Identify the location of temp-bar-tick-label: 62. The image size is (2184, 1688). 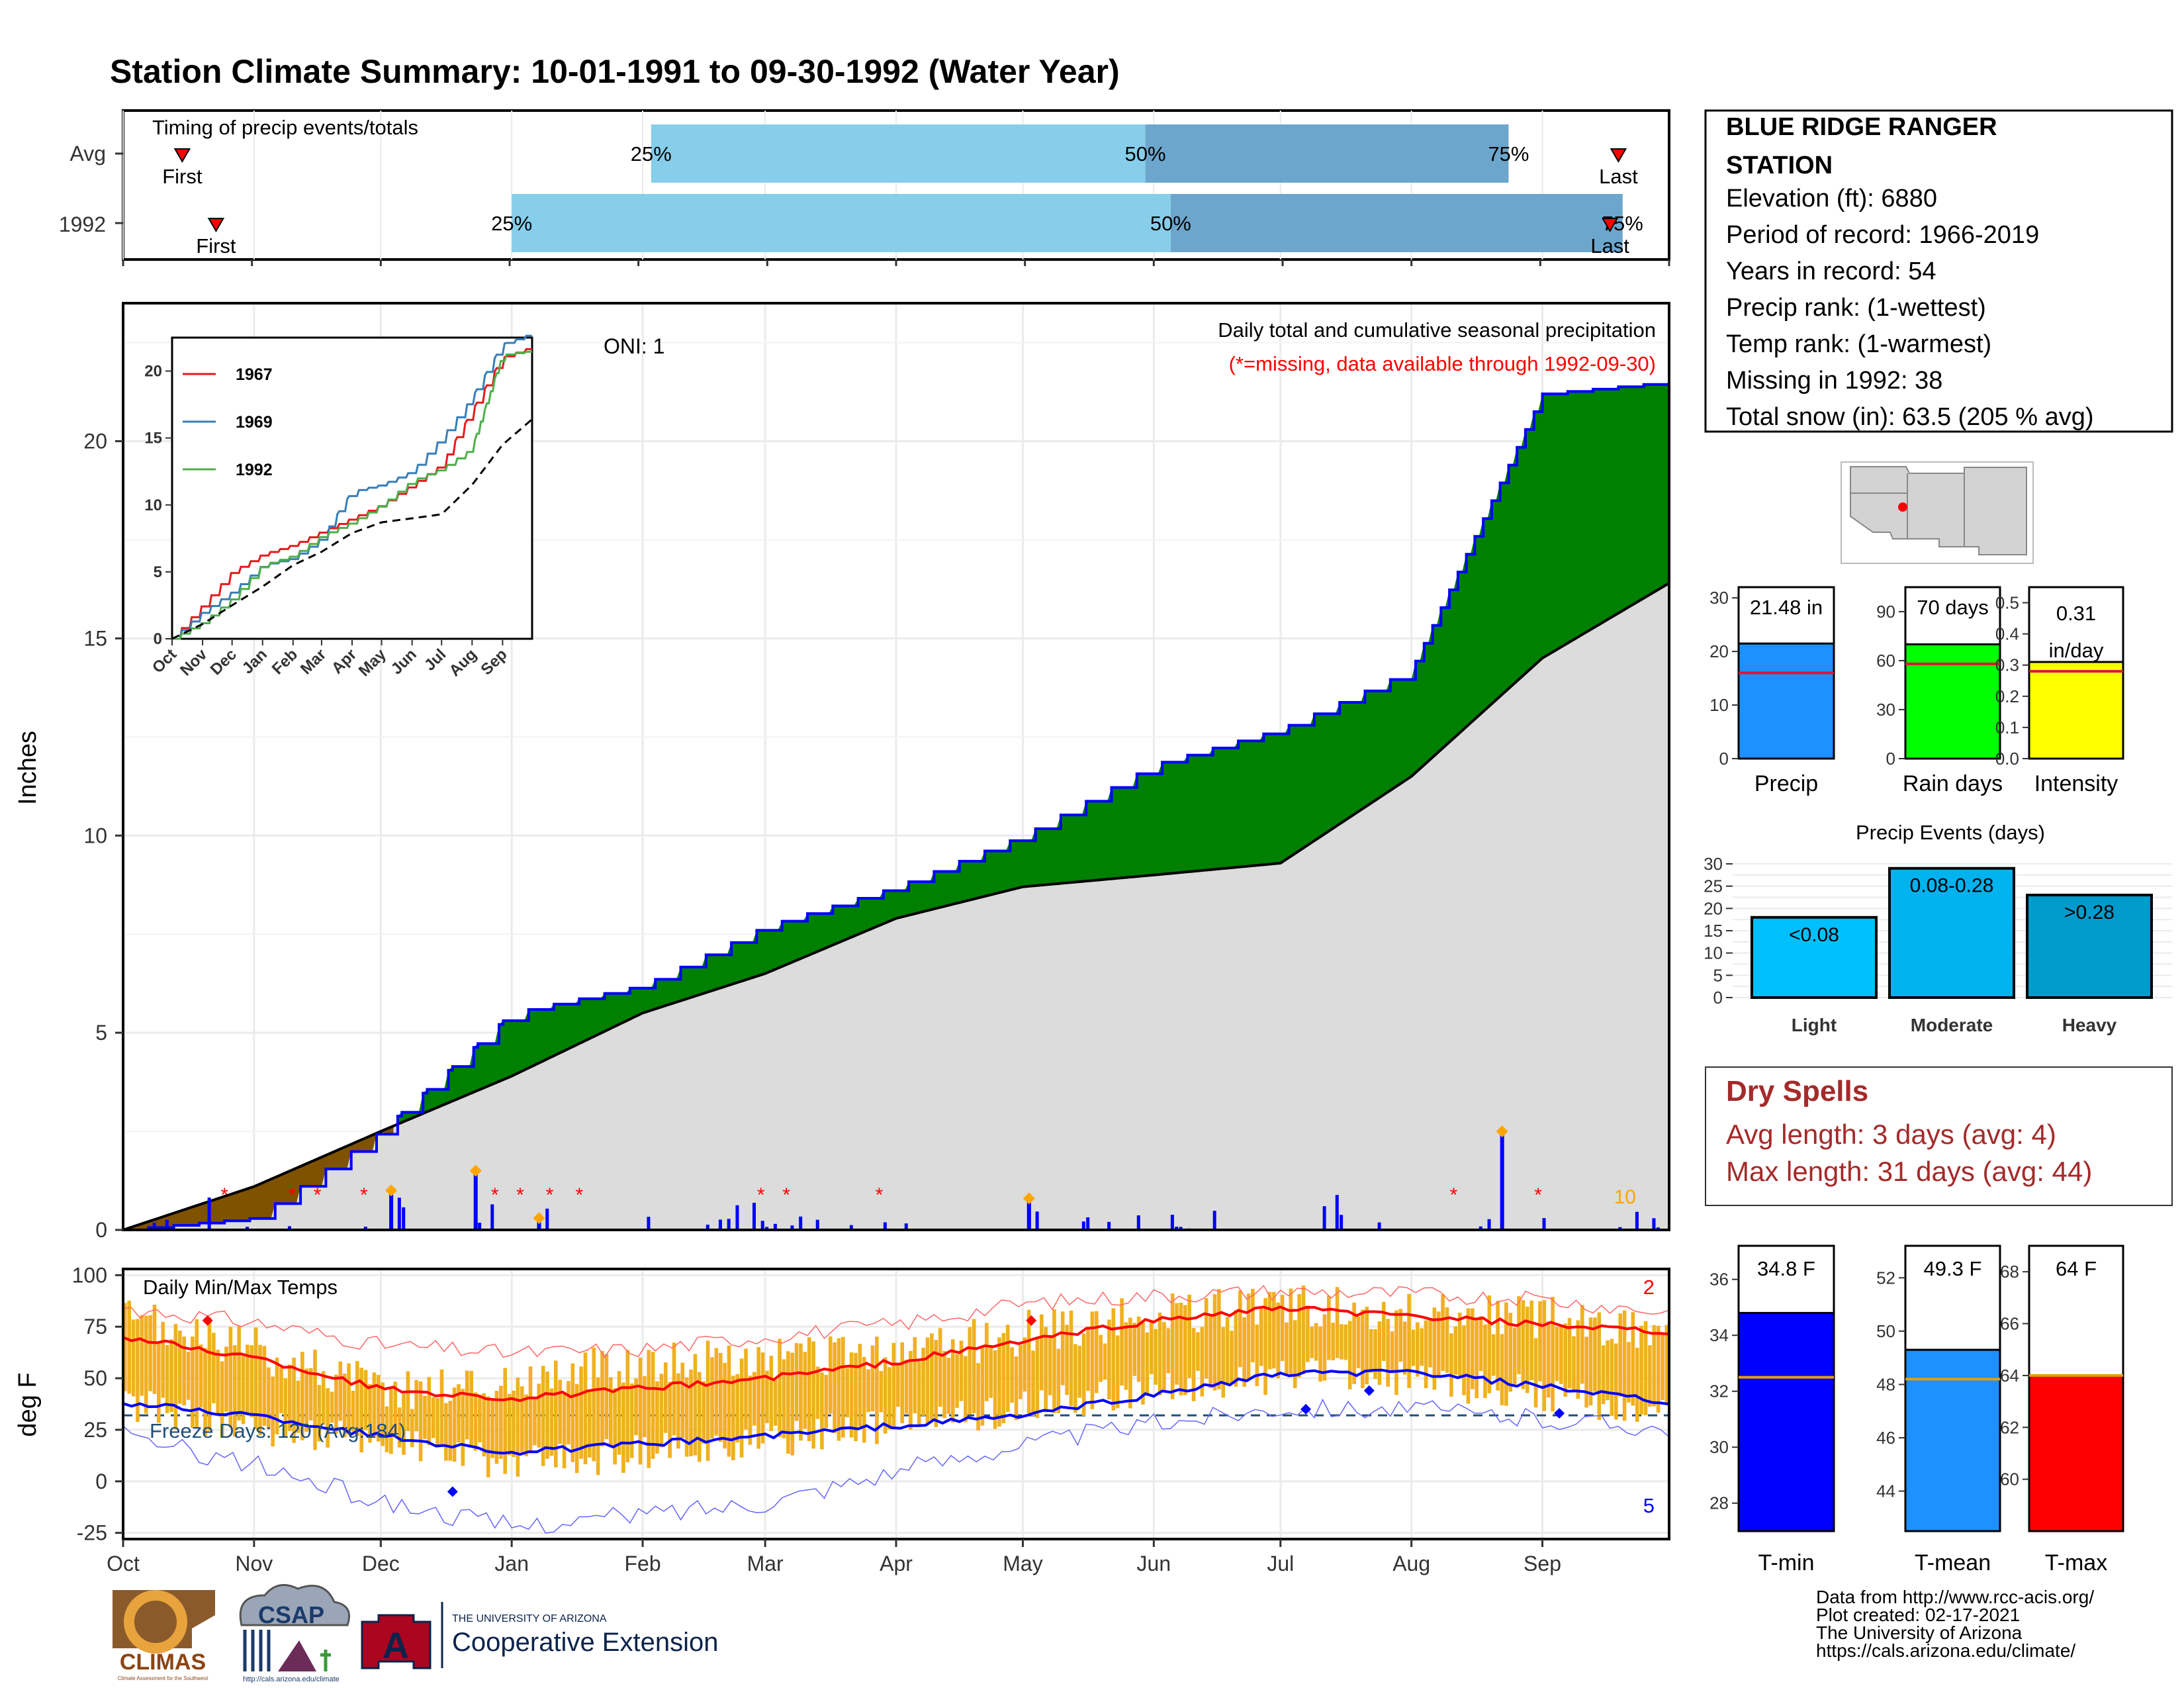
(2009, 1427).